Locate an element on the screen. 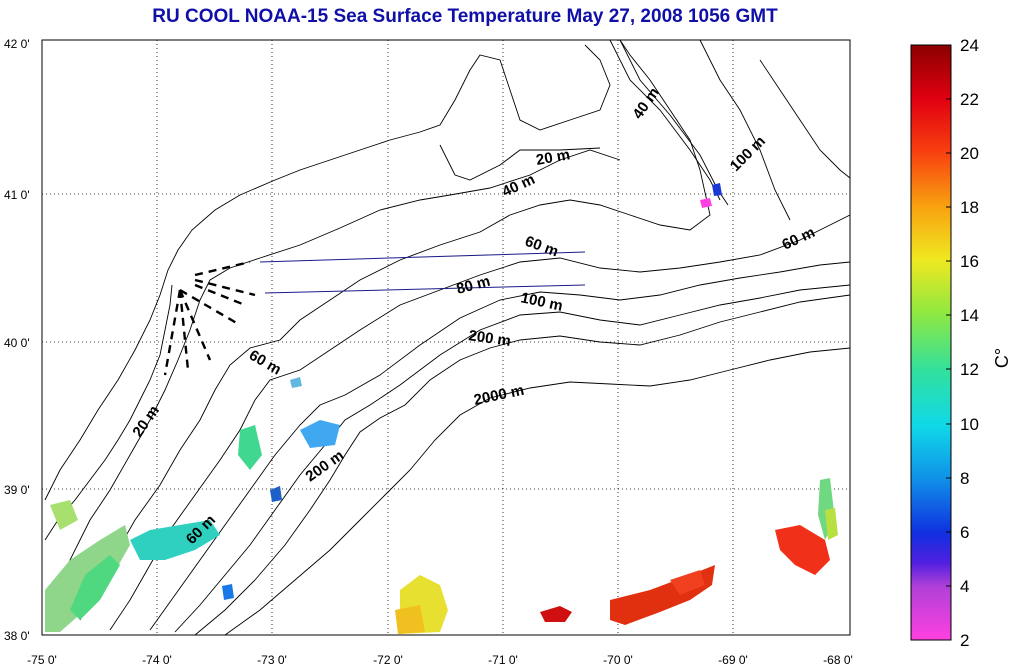 The width and height of the screenshot is (1016, 672). colorbar-tick: 14 is located at coordinates (969, 315).